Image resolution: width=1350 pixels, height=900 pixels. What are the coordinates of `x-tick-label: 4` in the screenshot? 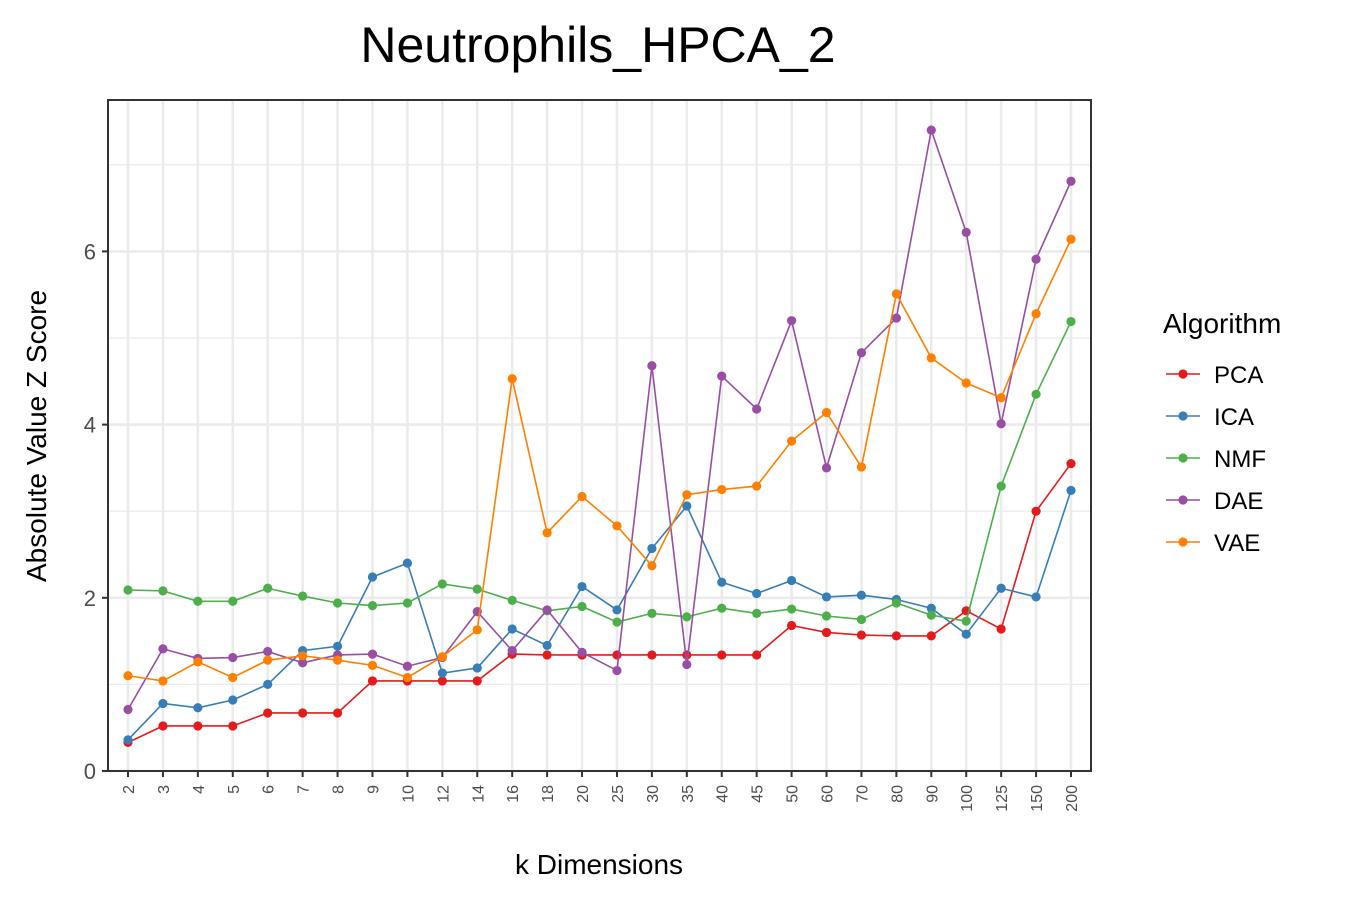 It's located at (199, 789).